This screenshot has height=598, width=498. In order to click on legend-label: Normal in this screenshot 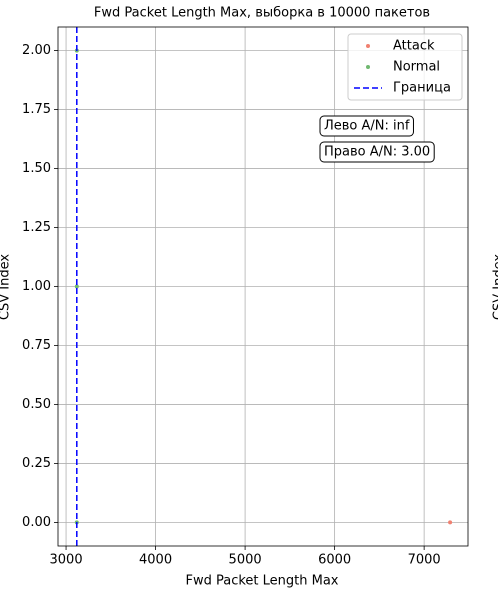, I will do `click(416, 67)`.